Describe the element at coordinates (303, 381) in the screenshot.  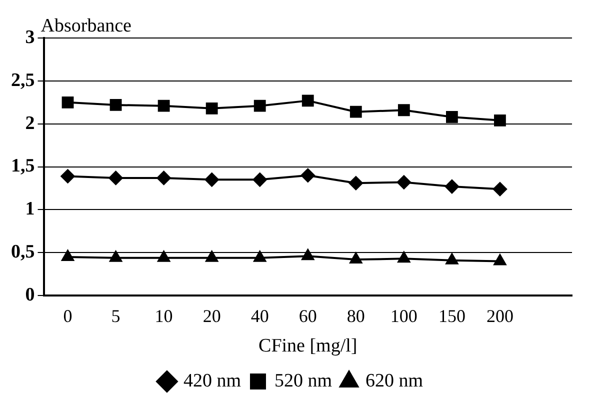
I see `legend-label: 520 nm` at that location.